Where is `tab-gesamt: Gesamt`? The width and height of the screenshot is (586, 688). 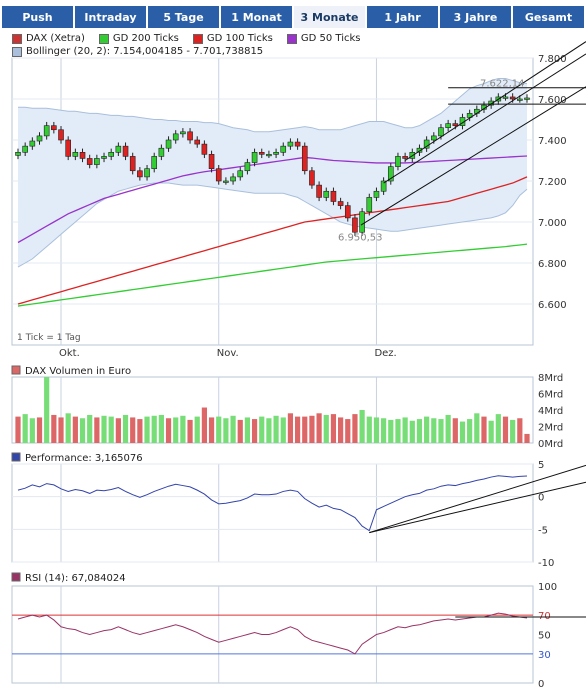 tab-gesamt: Gesamt is located at coordinates (548, 17).